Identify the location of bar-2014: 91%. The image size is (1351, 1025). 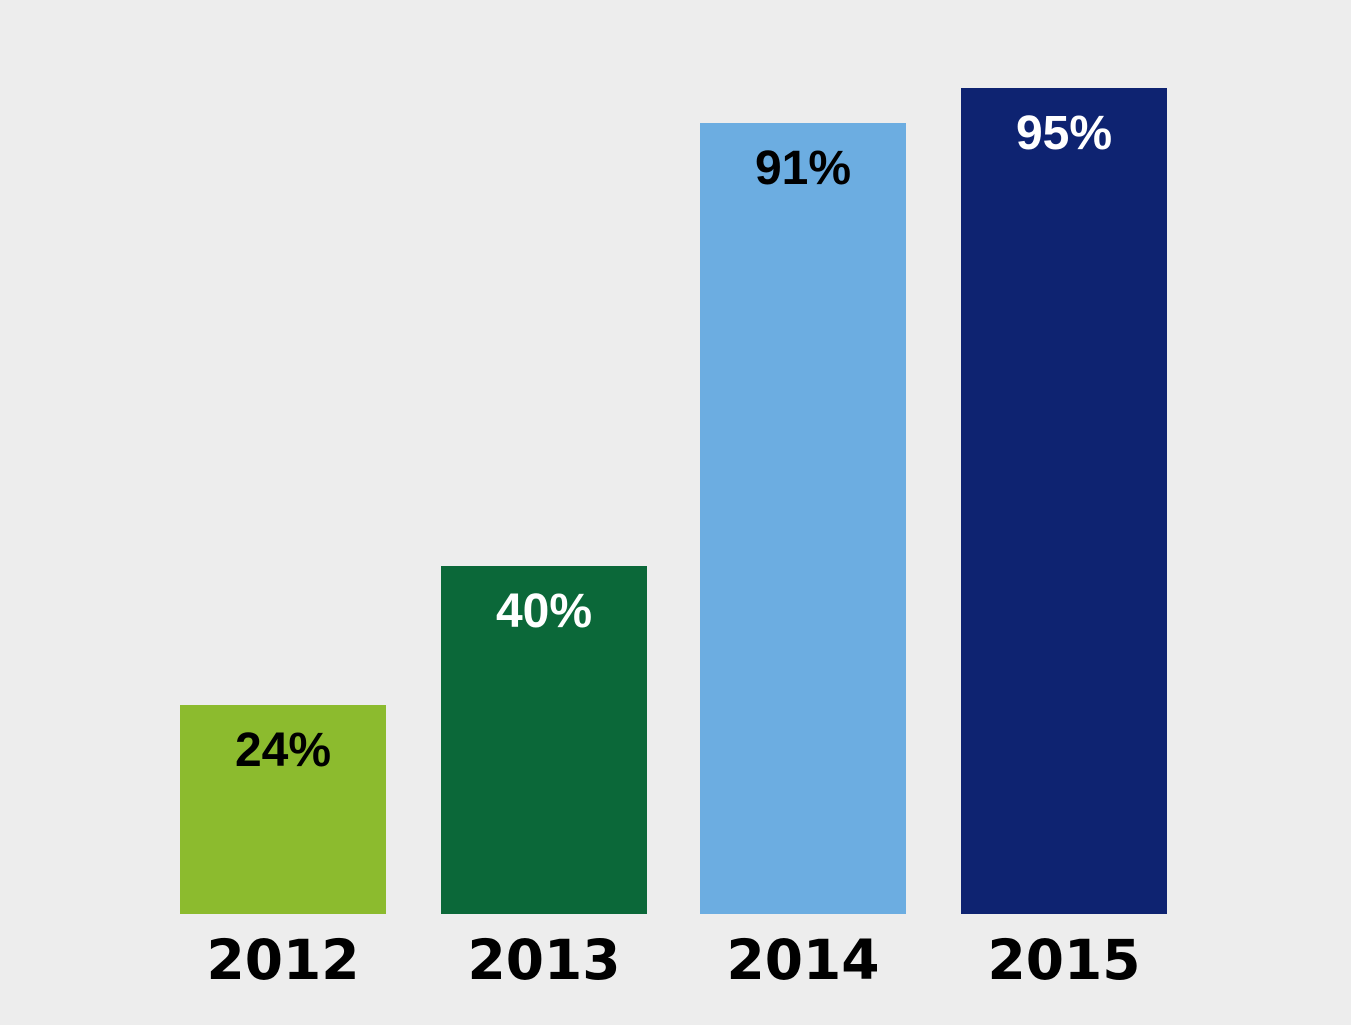
(803, 518).